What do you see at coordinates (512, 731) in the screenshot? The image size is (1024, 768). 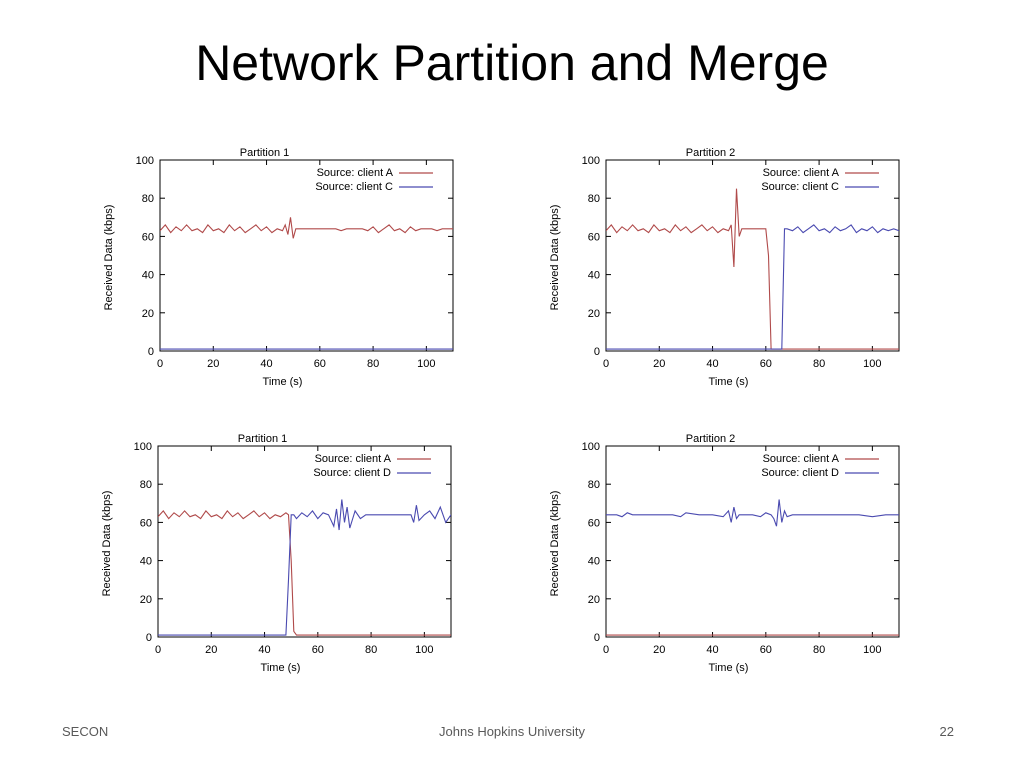 I see `footer-university: Johns Hopkins University` at bounding box center [512, 731].